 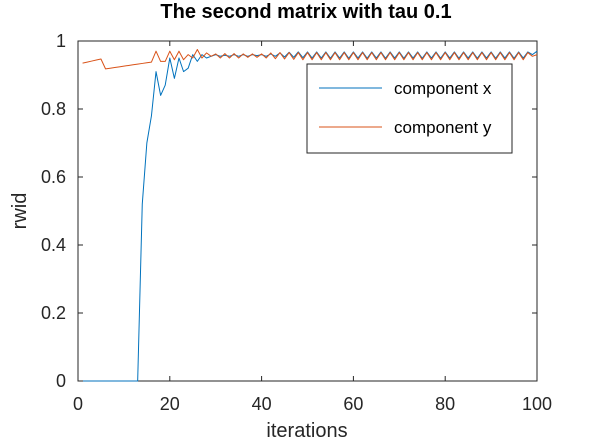 I want to click on x-tick-label-20: 20, so click(x=170, y=404).